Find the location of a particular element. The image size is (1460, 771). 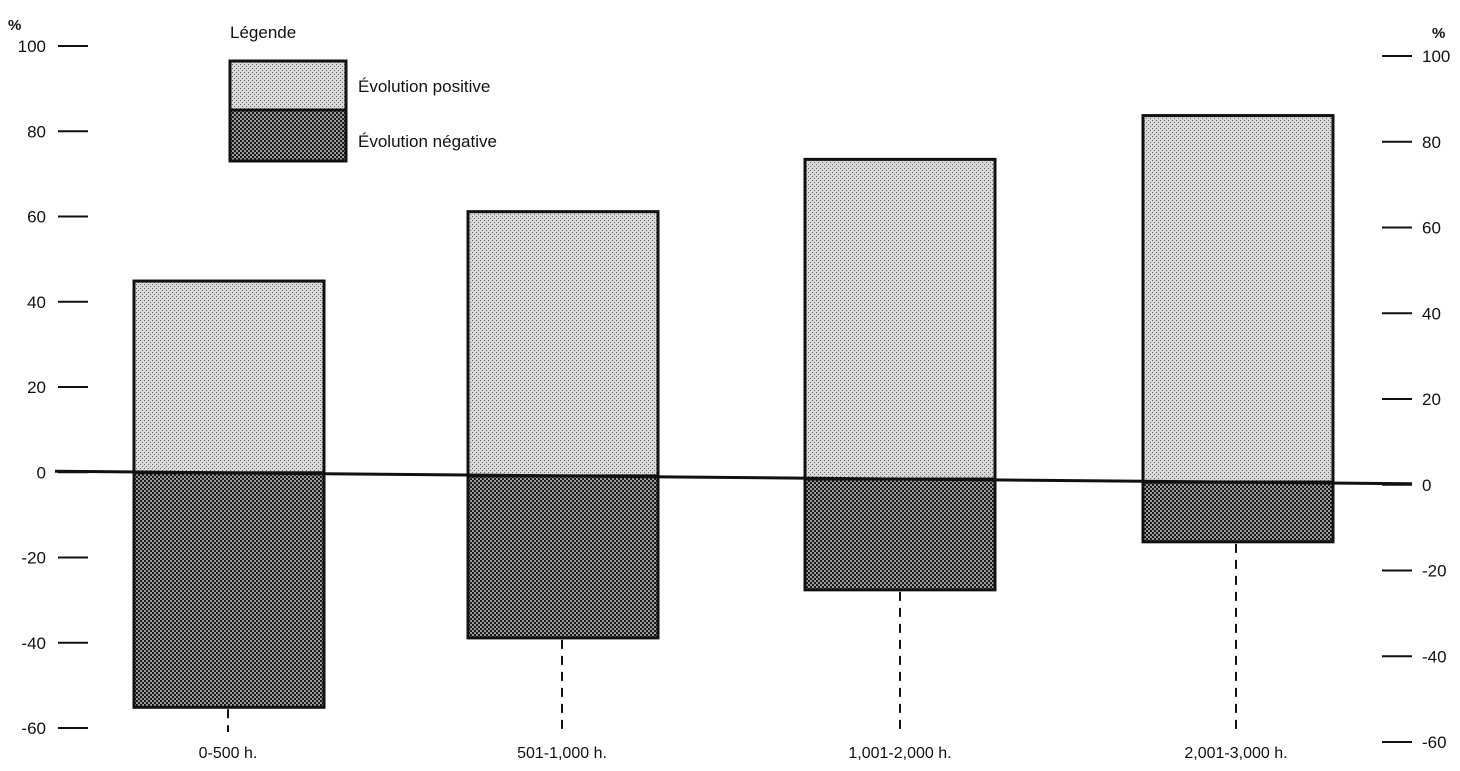

left-tick-label: -60 is located at coordinates (33, 728).